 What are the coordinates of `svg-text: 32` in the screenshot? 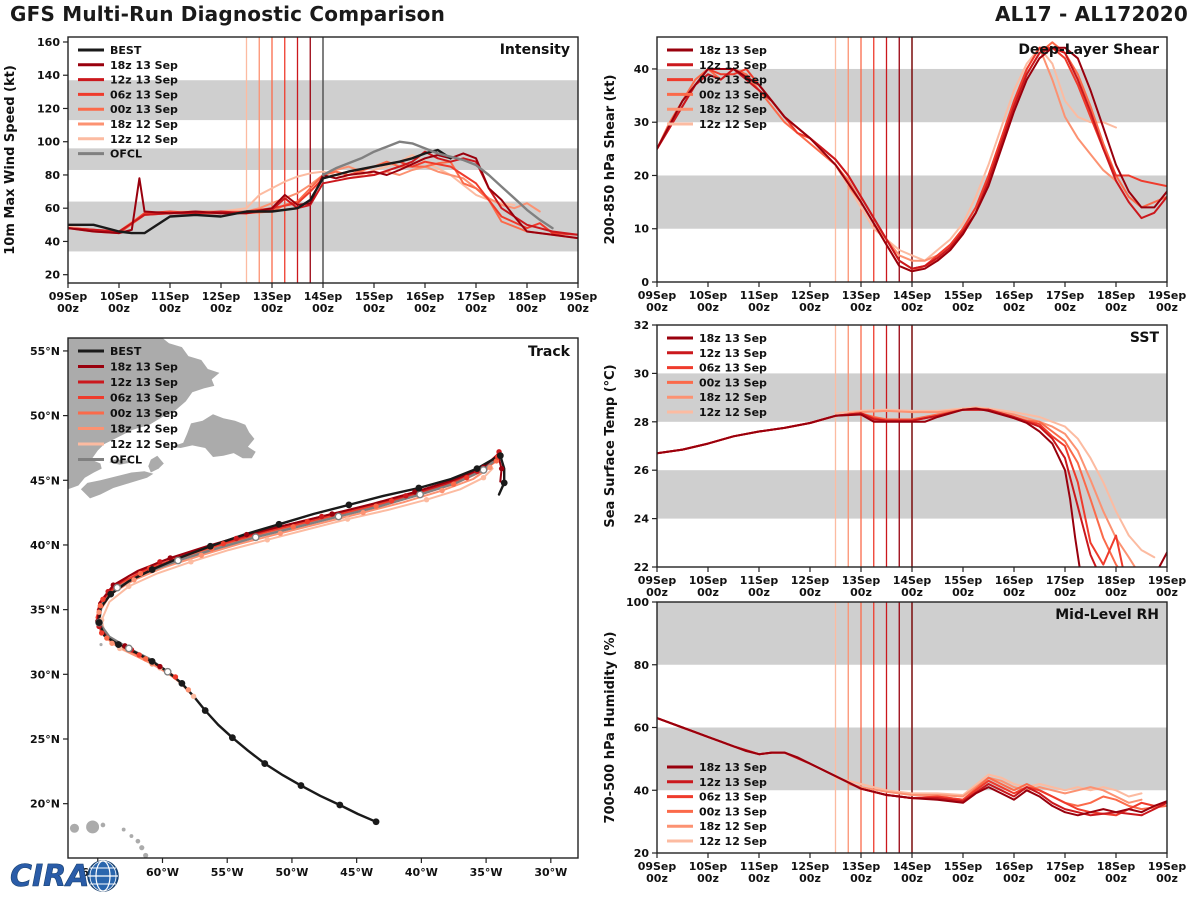 It's located at (641, 325).